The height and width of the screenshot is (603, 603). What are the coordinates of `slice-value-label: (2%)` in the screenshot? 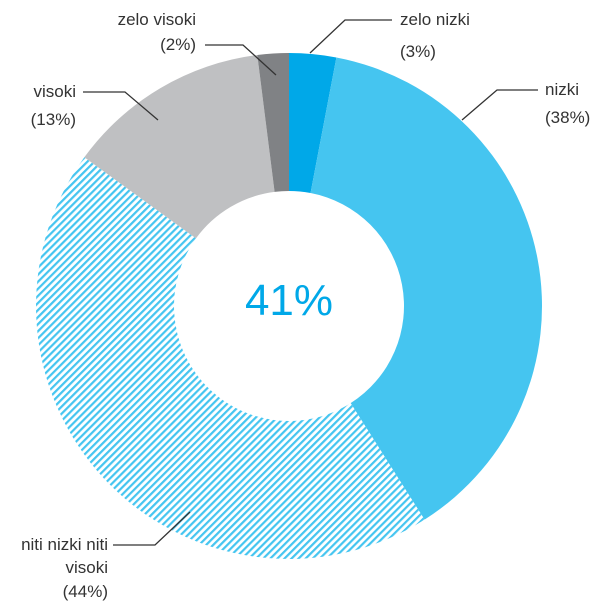 It's located at (178, 44).